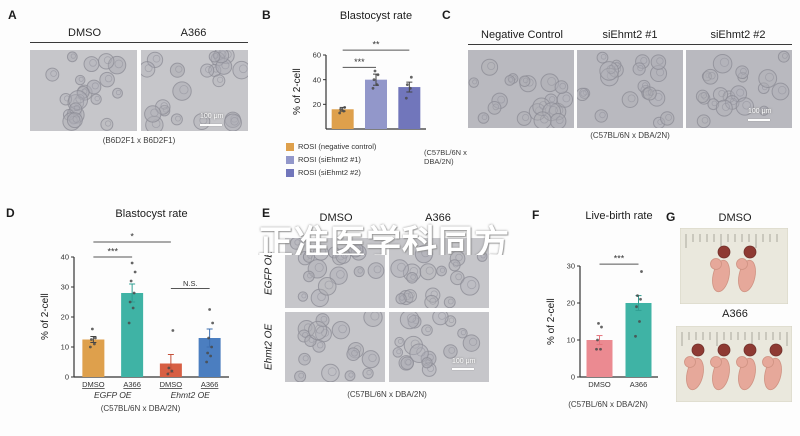 Image resolution: width=800 pixels, height=436 pixels. I want to click on panel-b-label: B, so click(266, 15).